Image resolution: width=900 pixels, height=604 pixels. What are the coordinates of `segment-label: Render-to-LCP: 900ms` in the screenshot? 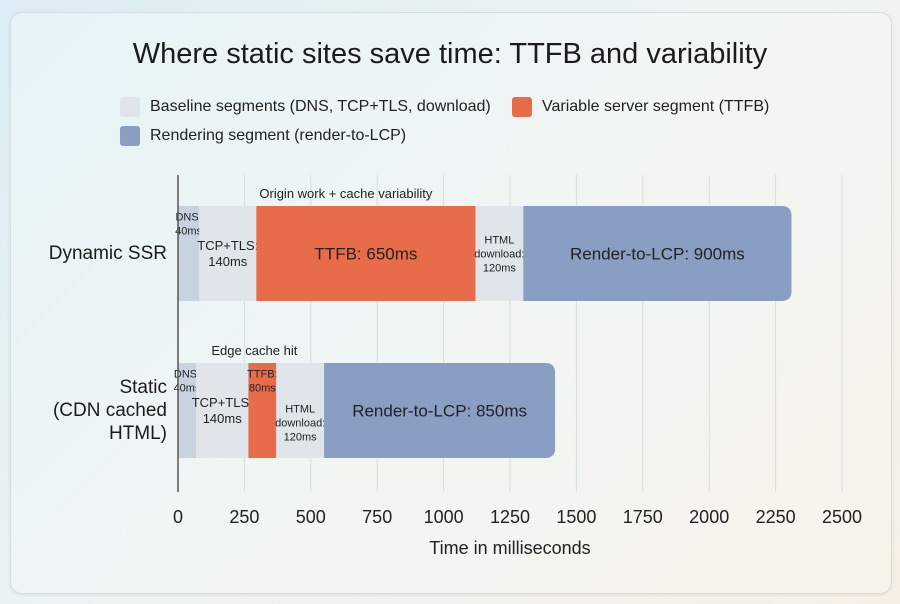 It's located at (657, 253).